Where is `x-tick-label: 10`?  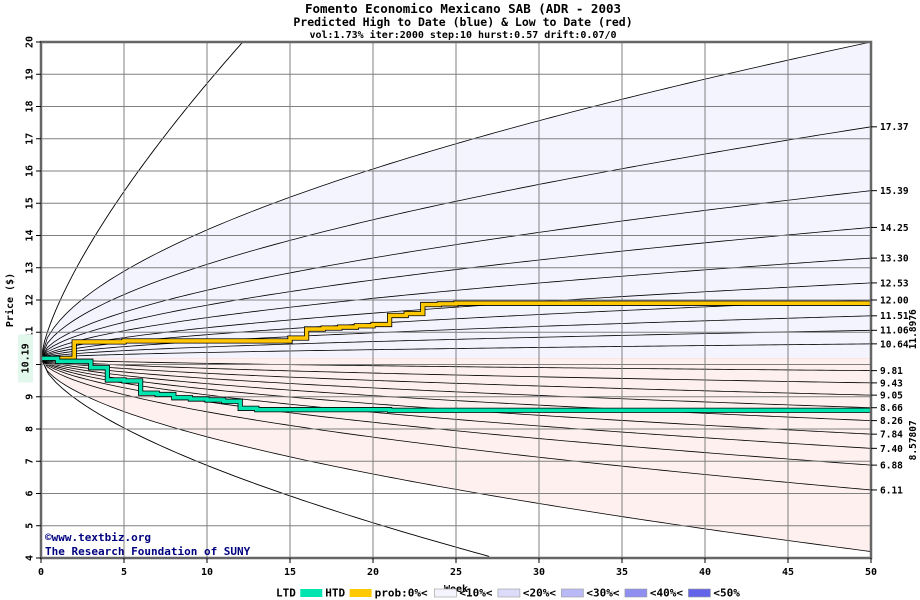
x-tick-label: 10 is located at coordinates (207, 572).